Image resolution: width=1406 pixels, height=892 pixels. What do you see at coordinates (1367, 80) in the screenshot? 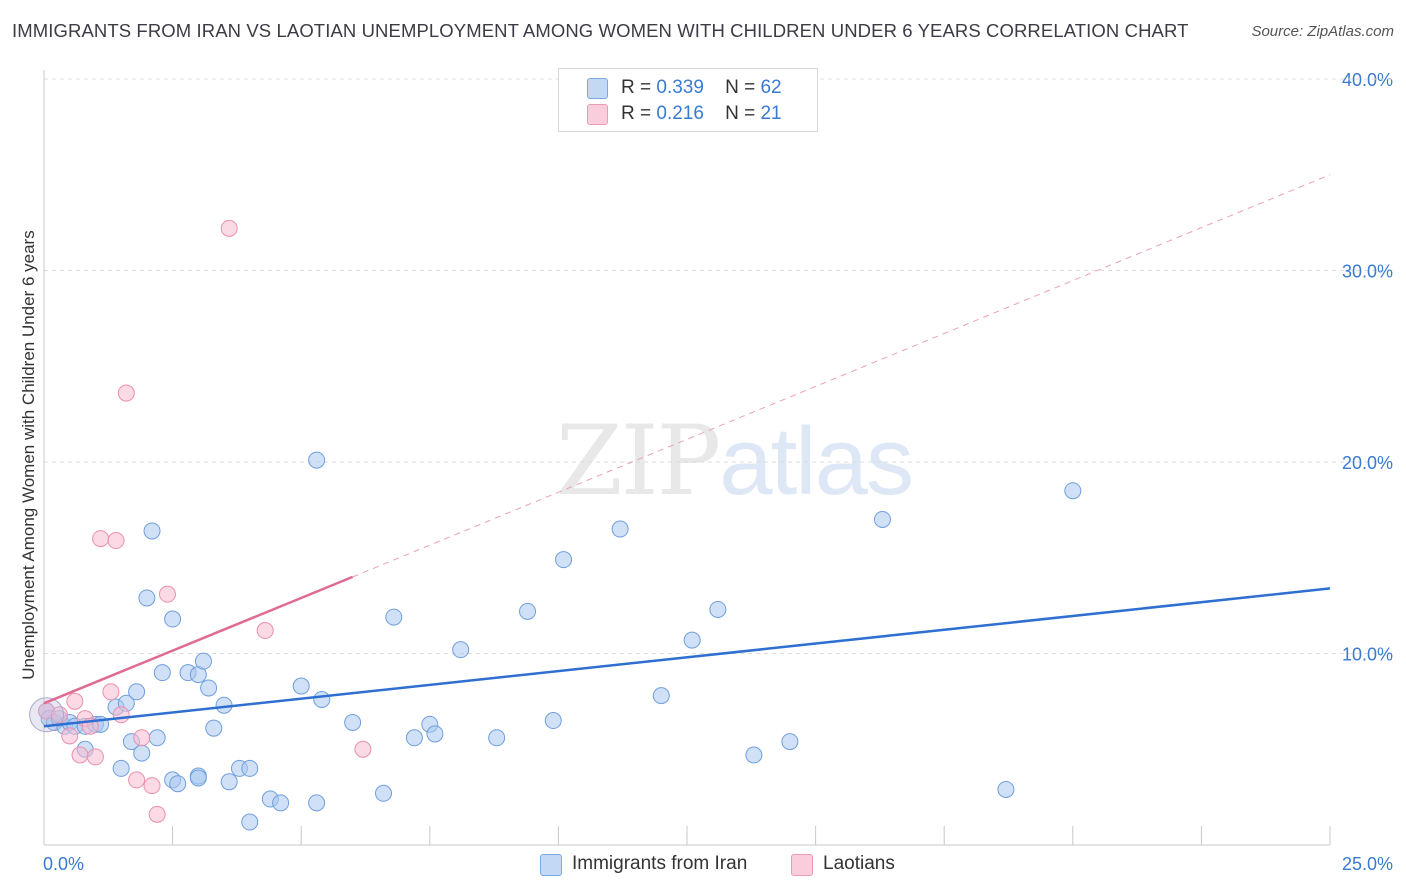
I see `y-tick-label: 40.0%` at bounding box center [1367, 80].